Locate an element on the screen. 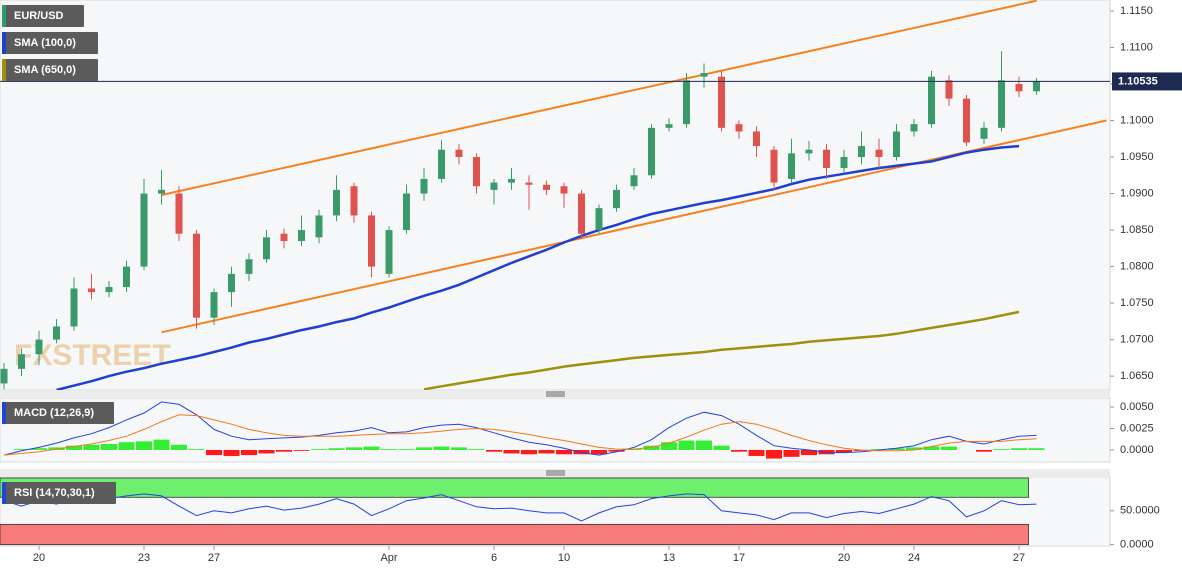 Image resolution: width=1182 pixels, height=571 pixels. x-tick-label: 6 is located at coordinates (494, 558).